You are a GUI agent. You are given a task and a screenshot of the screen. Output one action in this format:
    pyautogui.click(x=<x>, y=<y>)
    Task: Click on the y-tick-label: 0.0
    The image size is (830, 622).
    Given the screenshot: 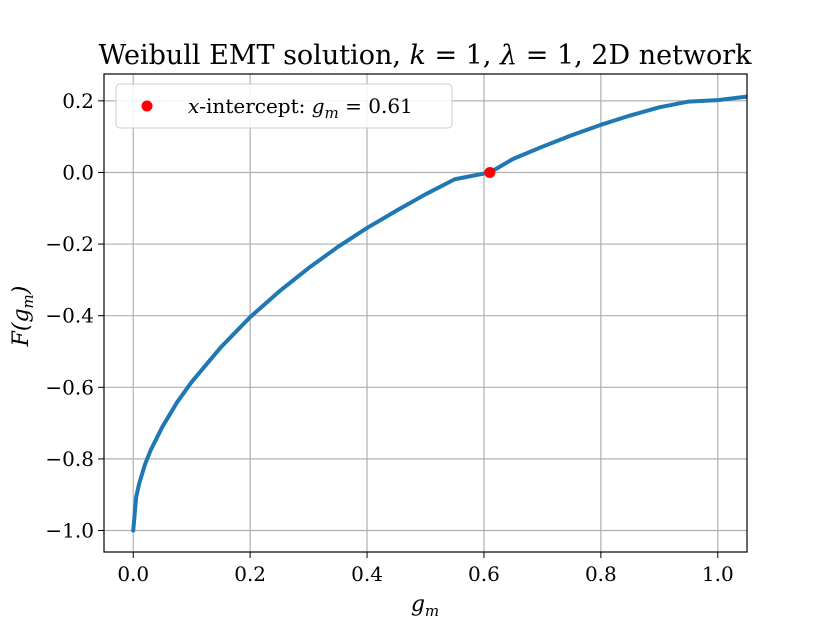 What is the action you would take?
    pyautogui.click(x=78, y=172)
    